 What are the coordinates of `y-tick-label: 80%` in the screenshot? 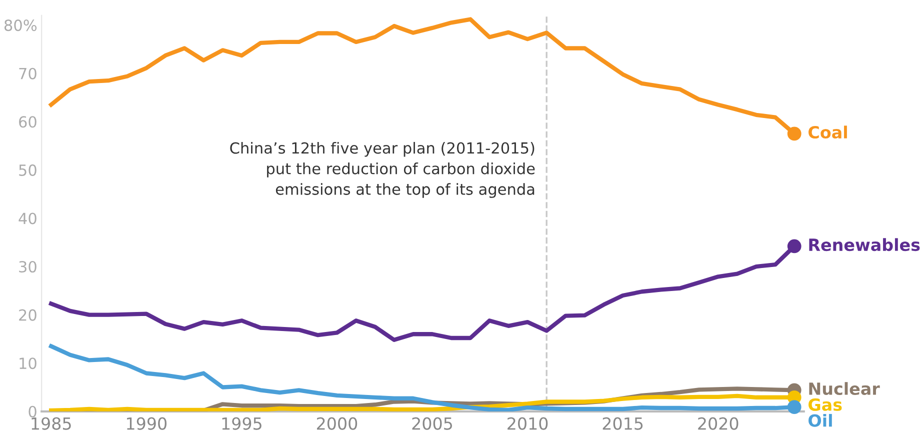 It's located at (20, 26).